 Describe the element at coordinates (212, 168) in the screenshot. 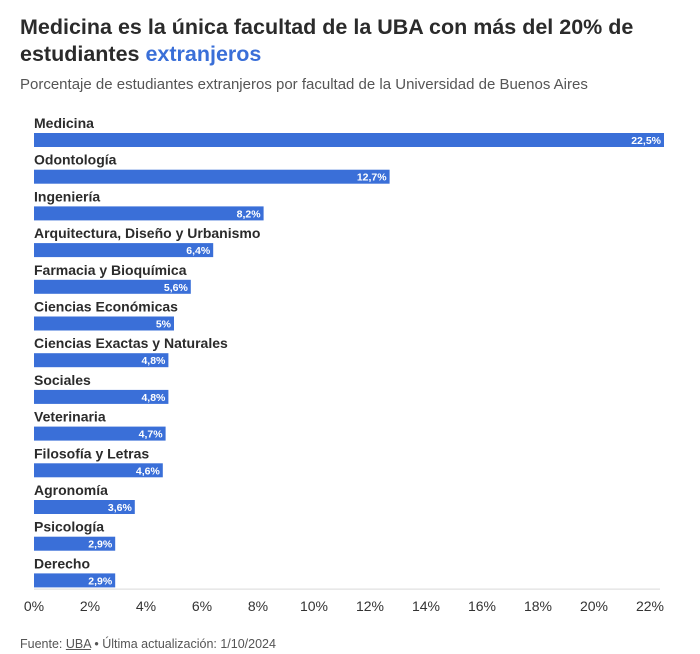

I see `bar-row: Odontología 12,7%` at that location.